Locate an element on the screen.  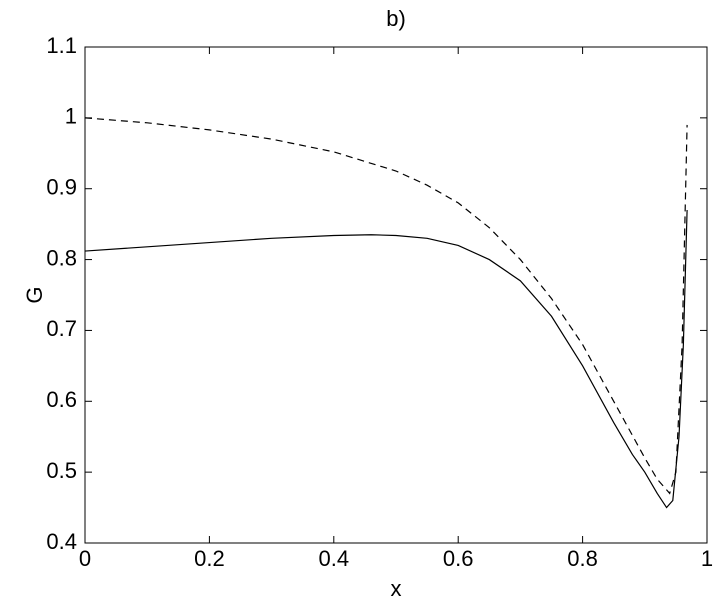
x-tick-label: 0.2 is located at coordinates (209, 558).